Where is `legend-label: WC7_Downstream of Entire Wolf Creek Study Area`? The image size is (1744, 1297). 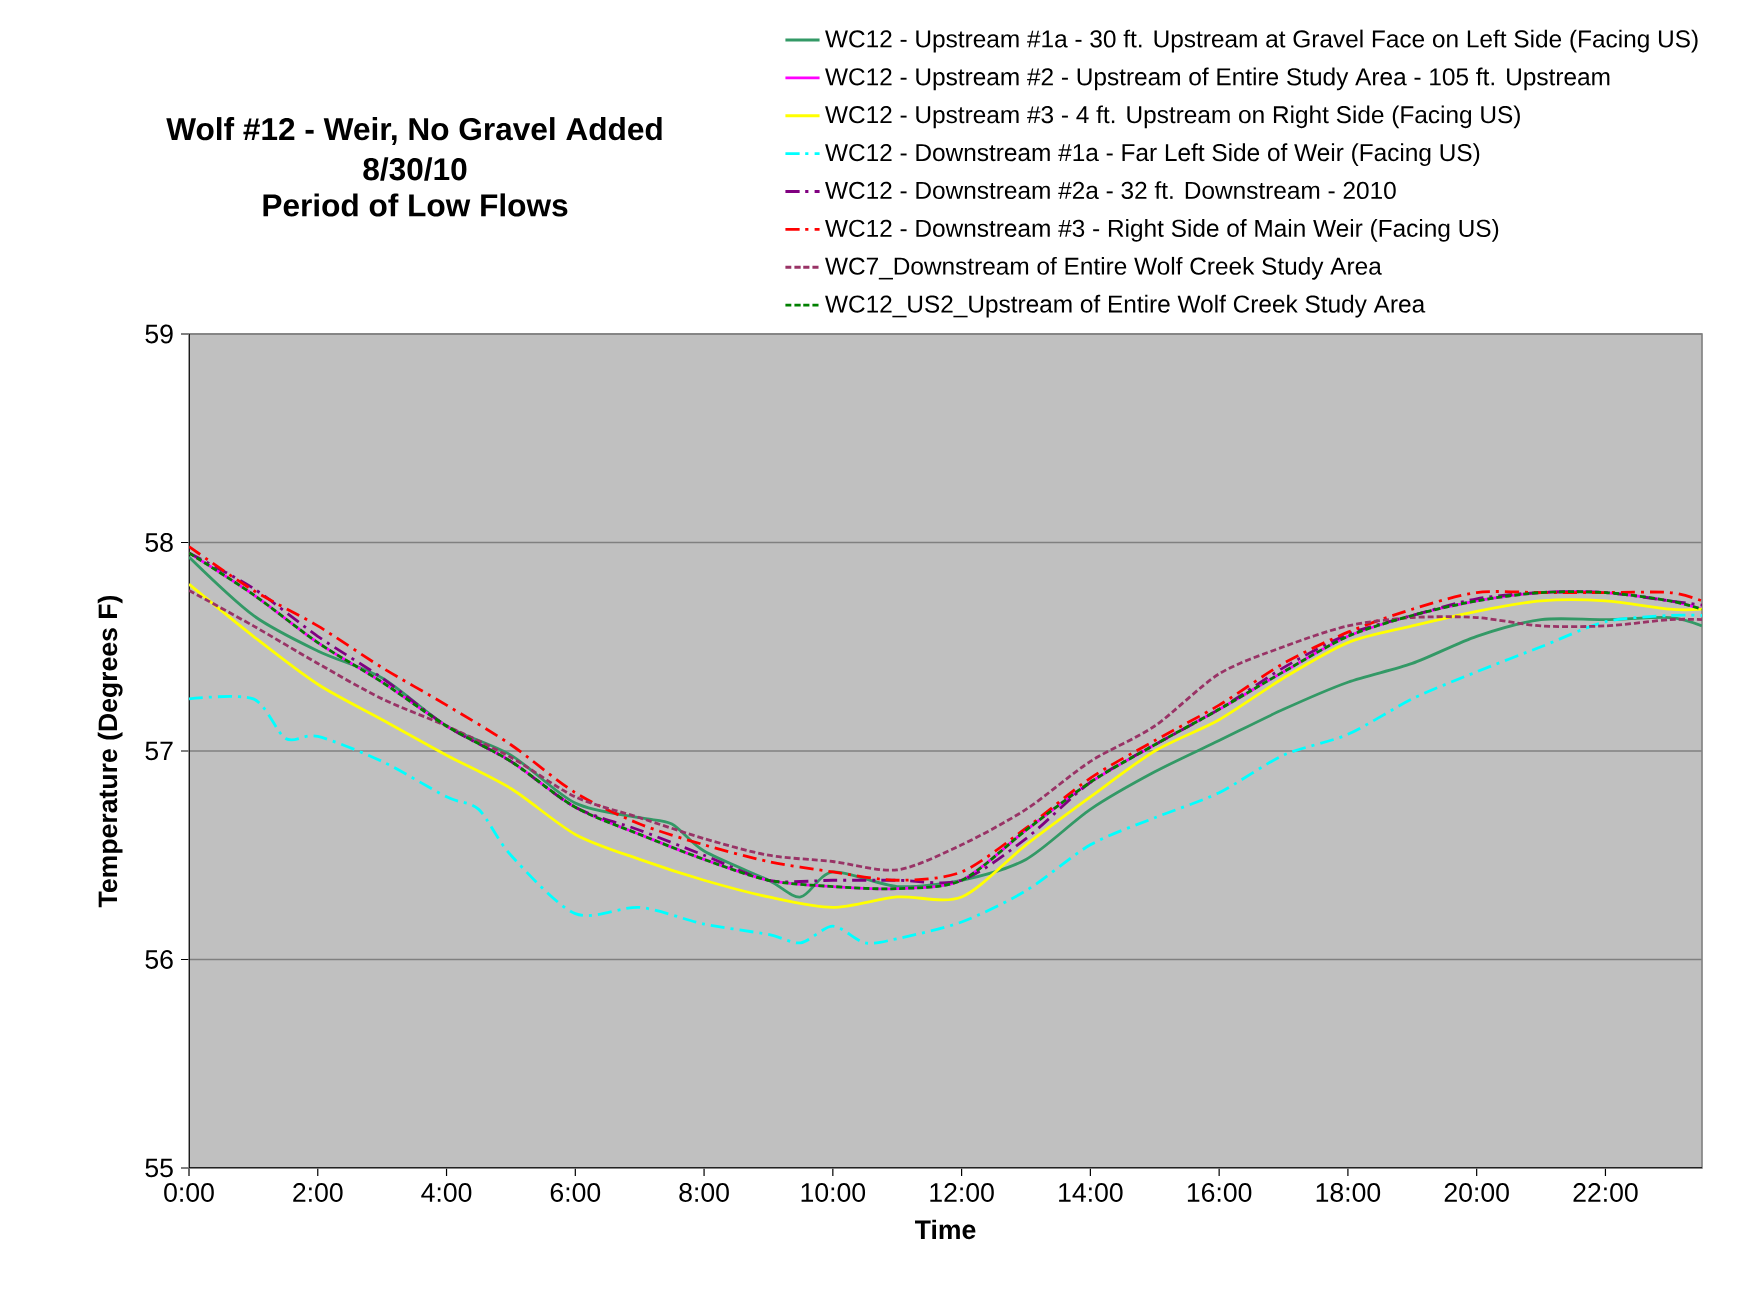 legend-label: WC7_Downstream of Entire Wolf Creek Study Area is located at coordinates (1103, 268).